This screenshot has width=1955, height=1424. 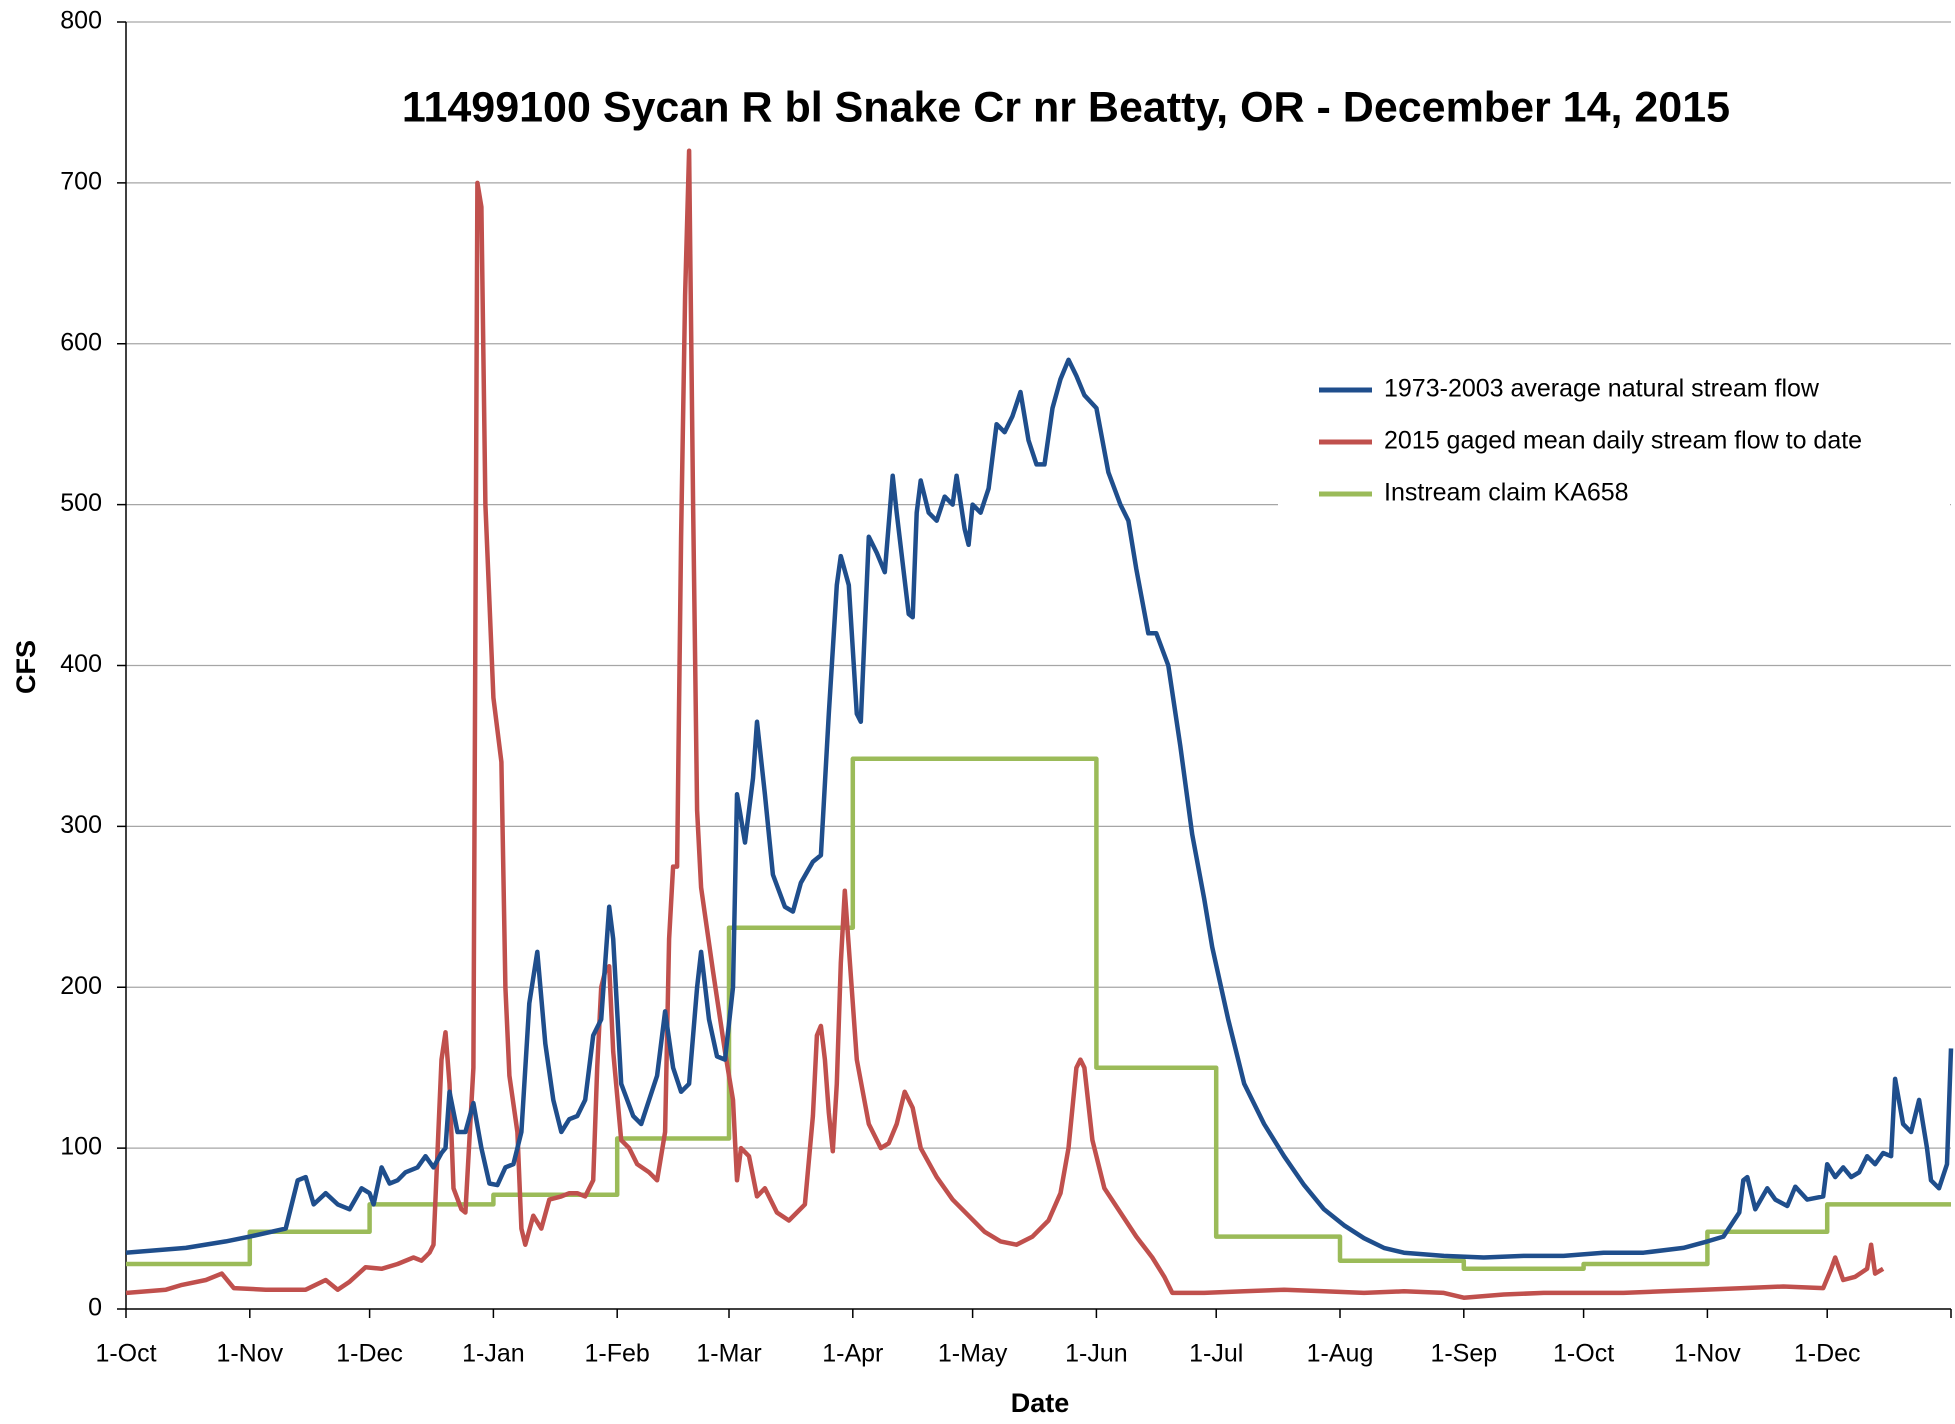 What do you see at coordinates (95, 1308) in the screenshot?
I see `y-tick-label: 0` at bounding box center [95, 1308].